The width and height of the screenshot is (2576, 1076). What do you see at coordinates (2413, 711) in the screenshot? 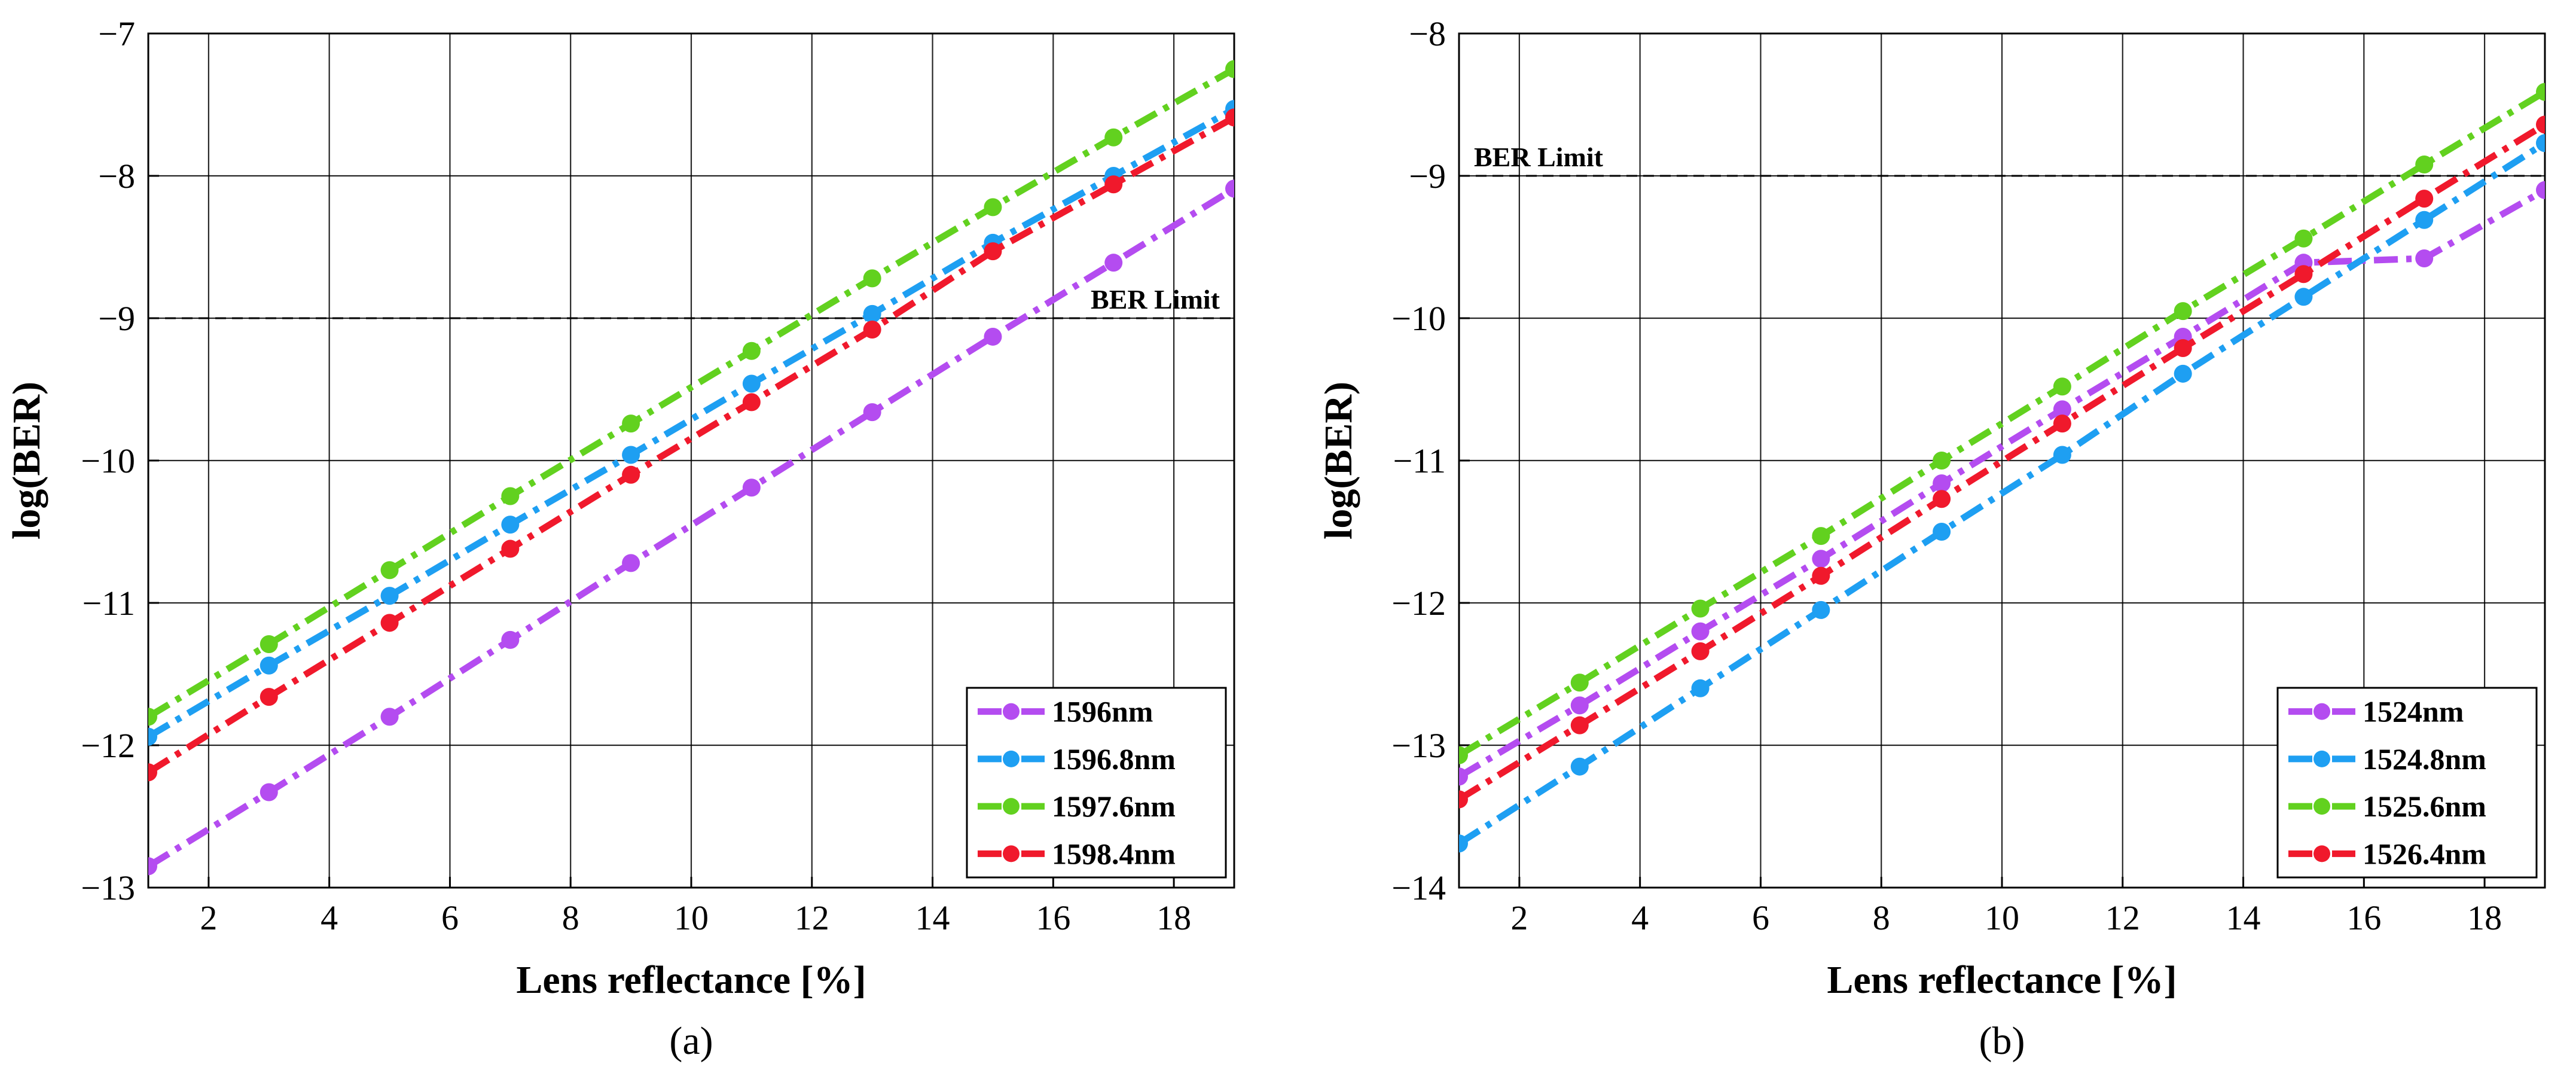
I see `legend-label-1524nm: 1524nm` at bounding box center [2413, 711].